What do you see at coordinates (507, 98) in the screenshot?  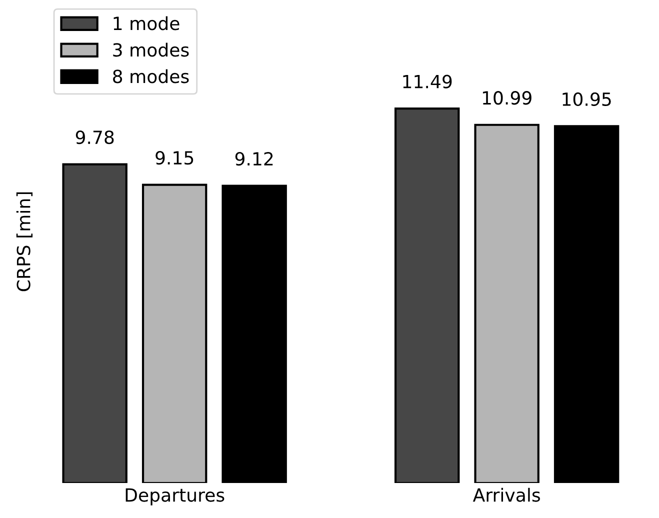 I see `data-label: 10.99` at bounding box center [507, 98].